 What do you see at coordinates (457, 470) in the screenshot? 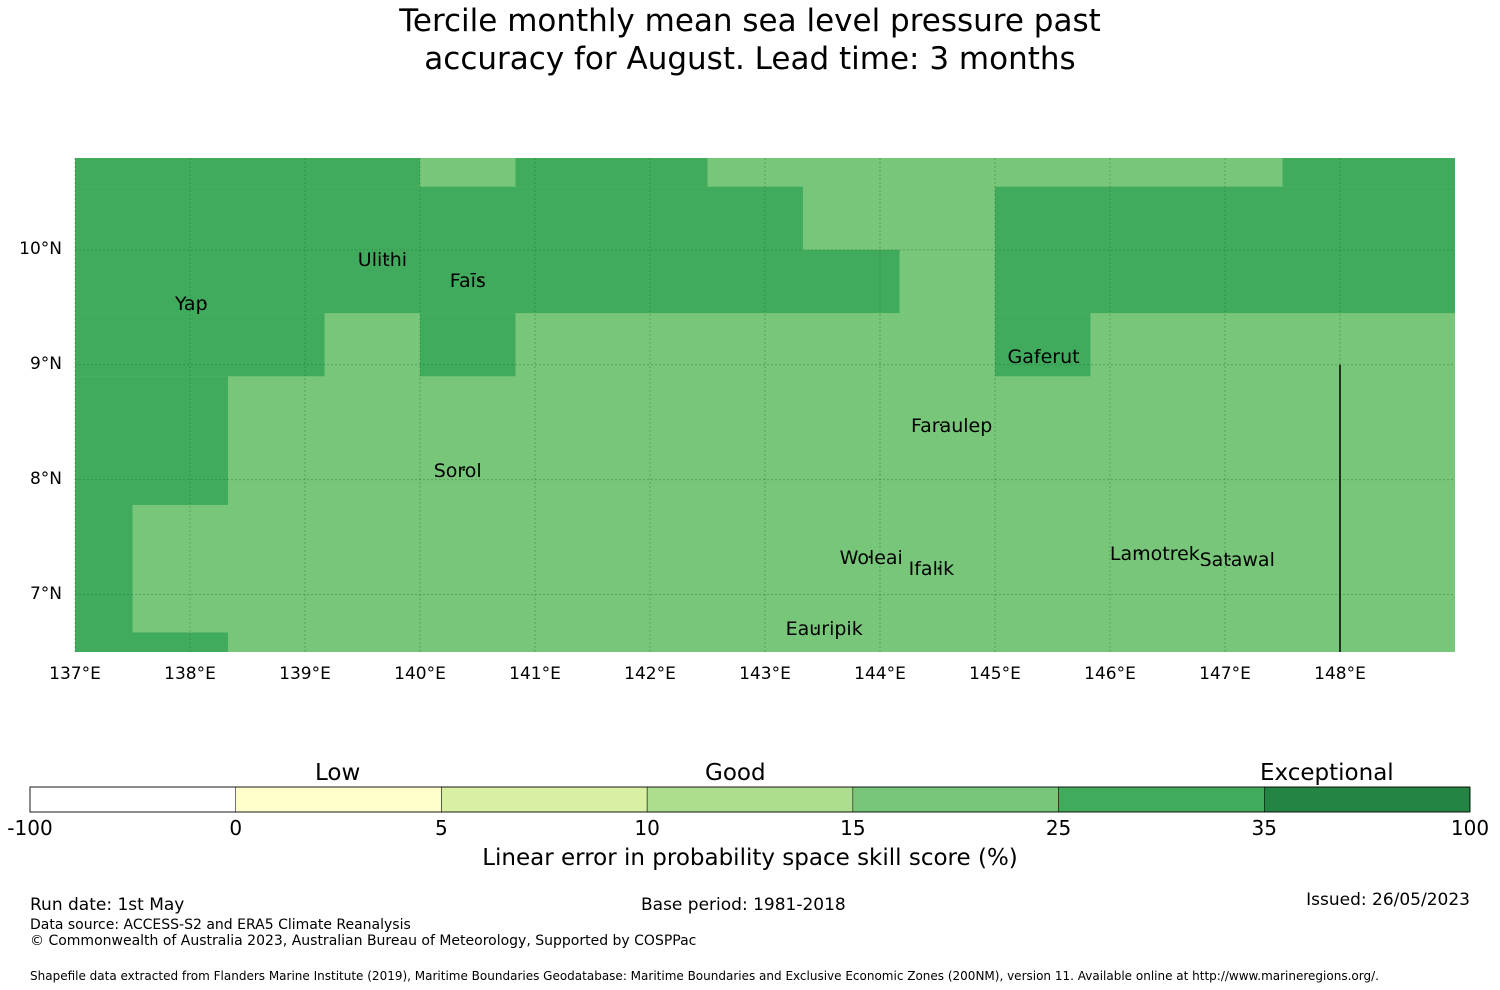
I see `place-label: Sorol` at bounding box center [457, 470].